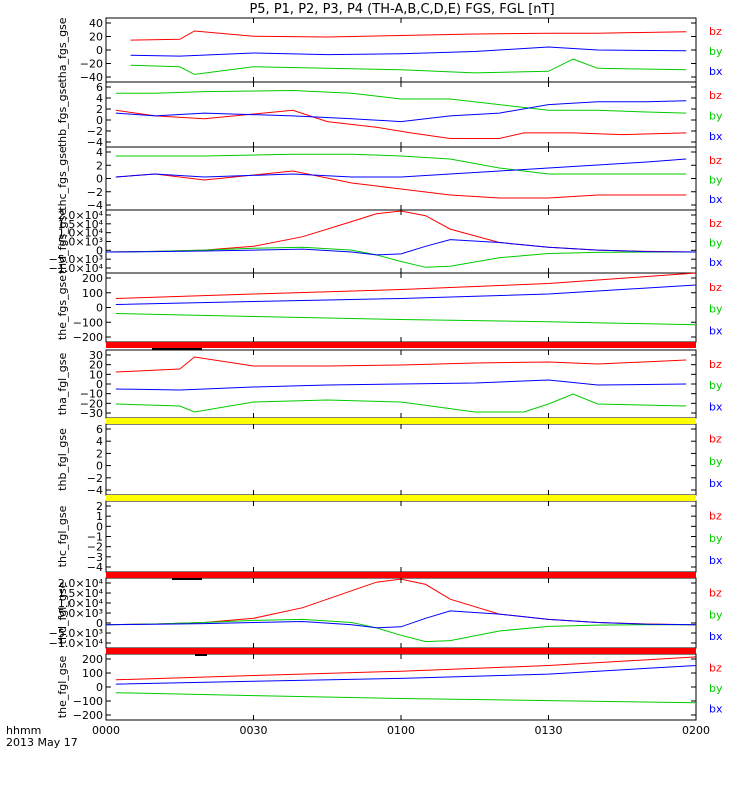  I want to click on x-tick-label: 0000, so click(106, 730).